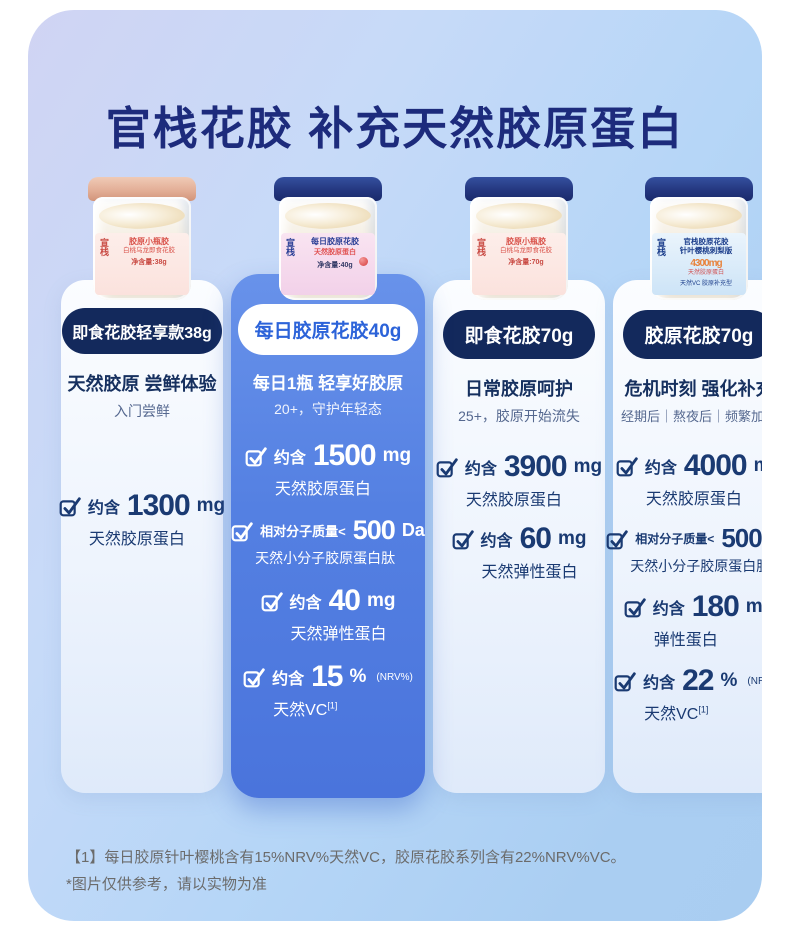 Image resolution: width=790 pixels, height=931 pixels. What do you see at coordinates (526, 250) in the screenshot?
I see `jar-label-line2: 白桃乌龙即食花胶` at bounding box center [526, 250].